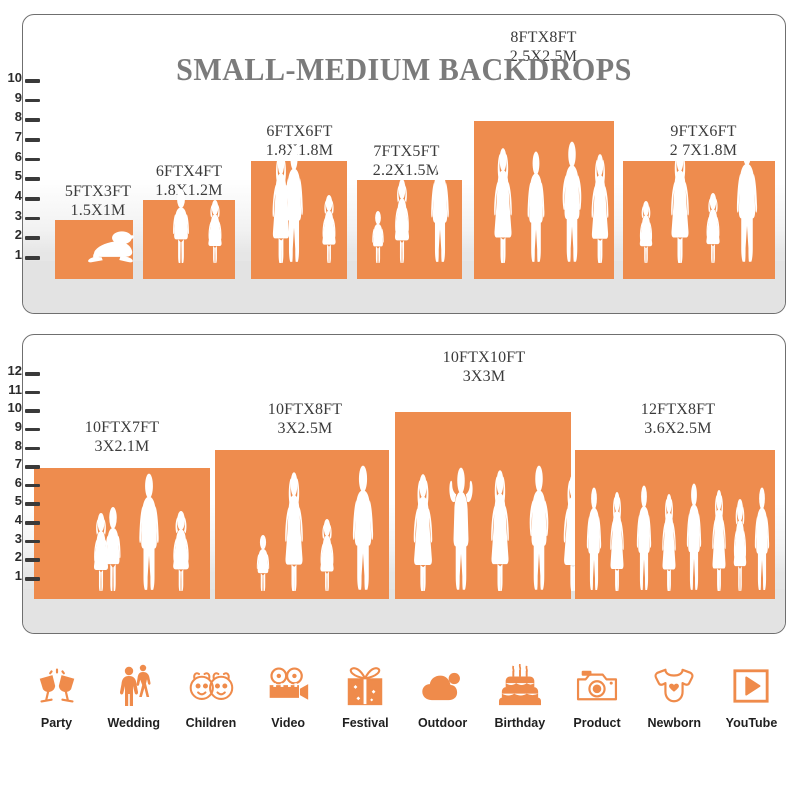 This screenshot has height=800, width=800. I want to click on bar-size-feet: 12FTX8FT, so click(678, 409).